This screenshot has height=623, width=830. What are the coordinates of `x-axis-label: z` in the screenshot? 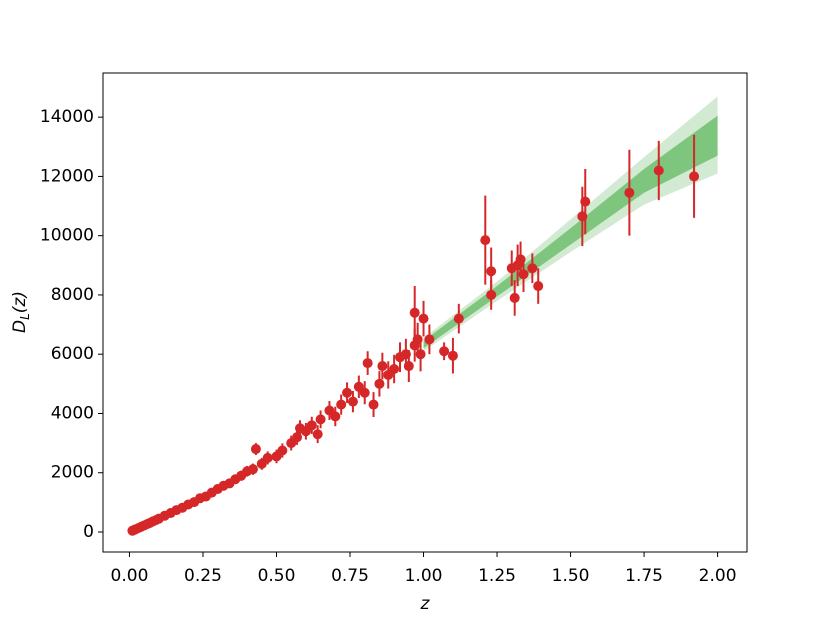 It's located at (425, 604).